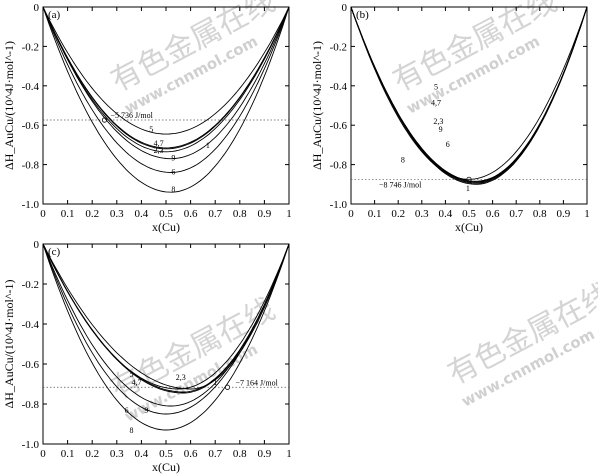 This screenshot has height=474, width=598. Describe the element at coordinates (132, 115) in the screenshot. I see `reference-label: −5 736 J/mol` at that location.